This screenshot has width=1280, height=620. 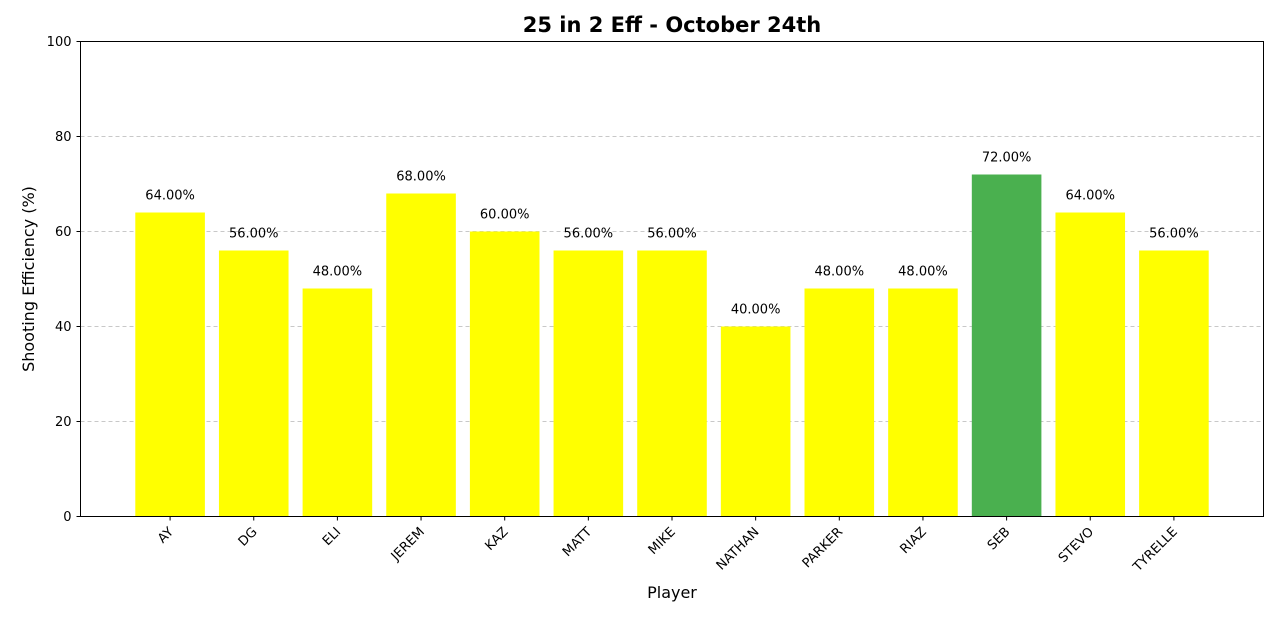 I want to click on bar-matt, so click(x=588, y=383).